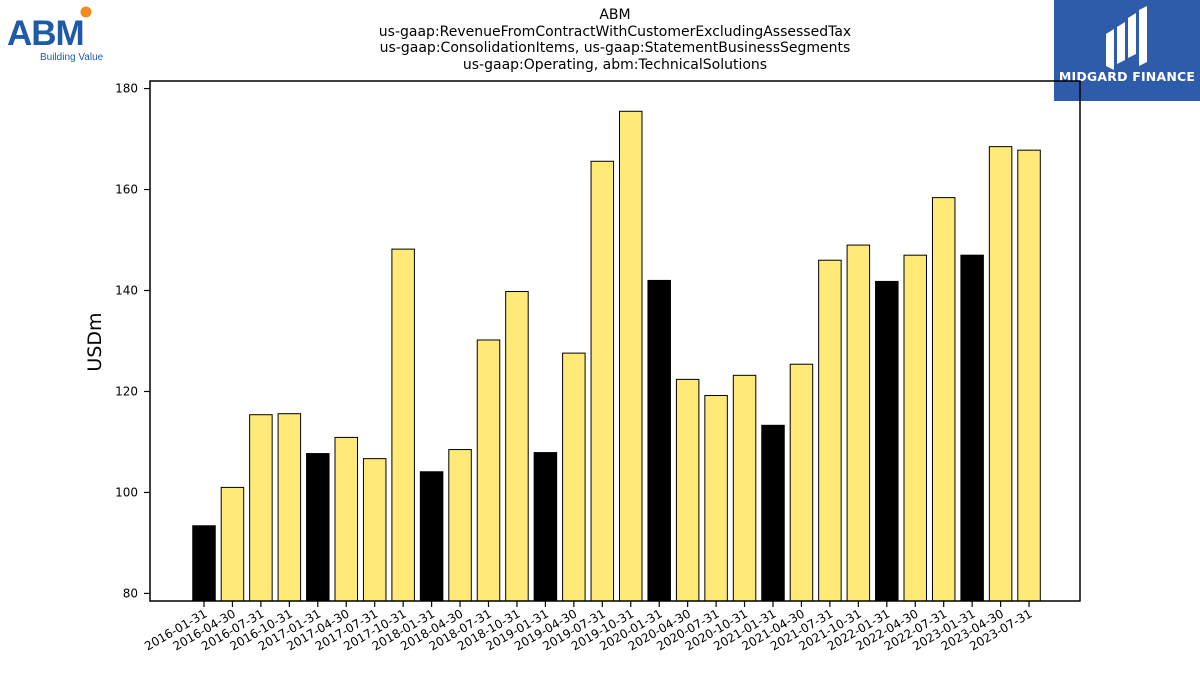  What do you see at coordinates (132, 341) in the screenshot?
I see `y-axis-ticks: 80 100 120 140 160 180` at bounding box center [132, 341].